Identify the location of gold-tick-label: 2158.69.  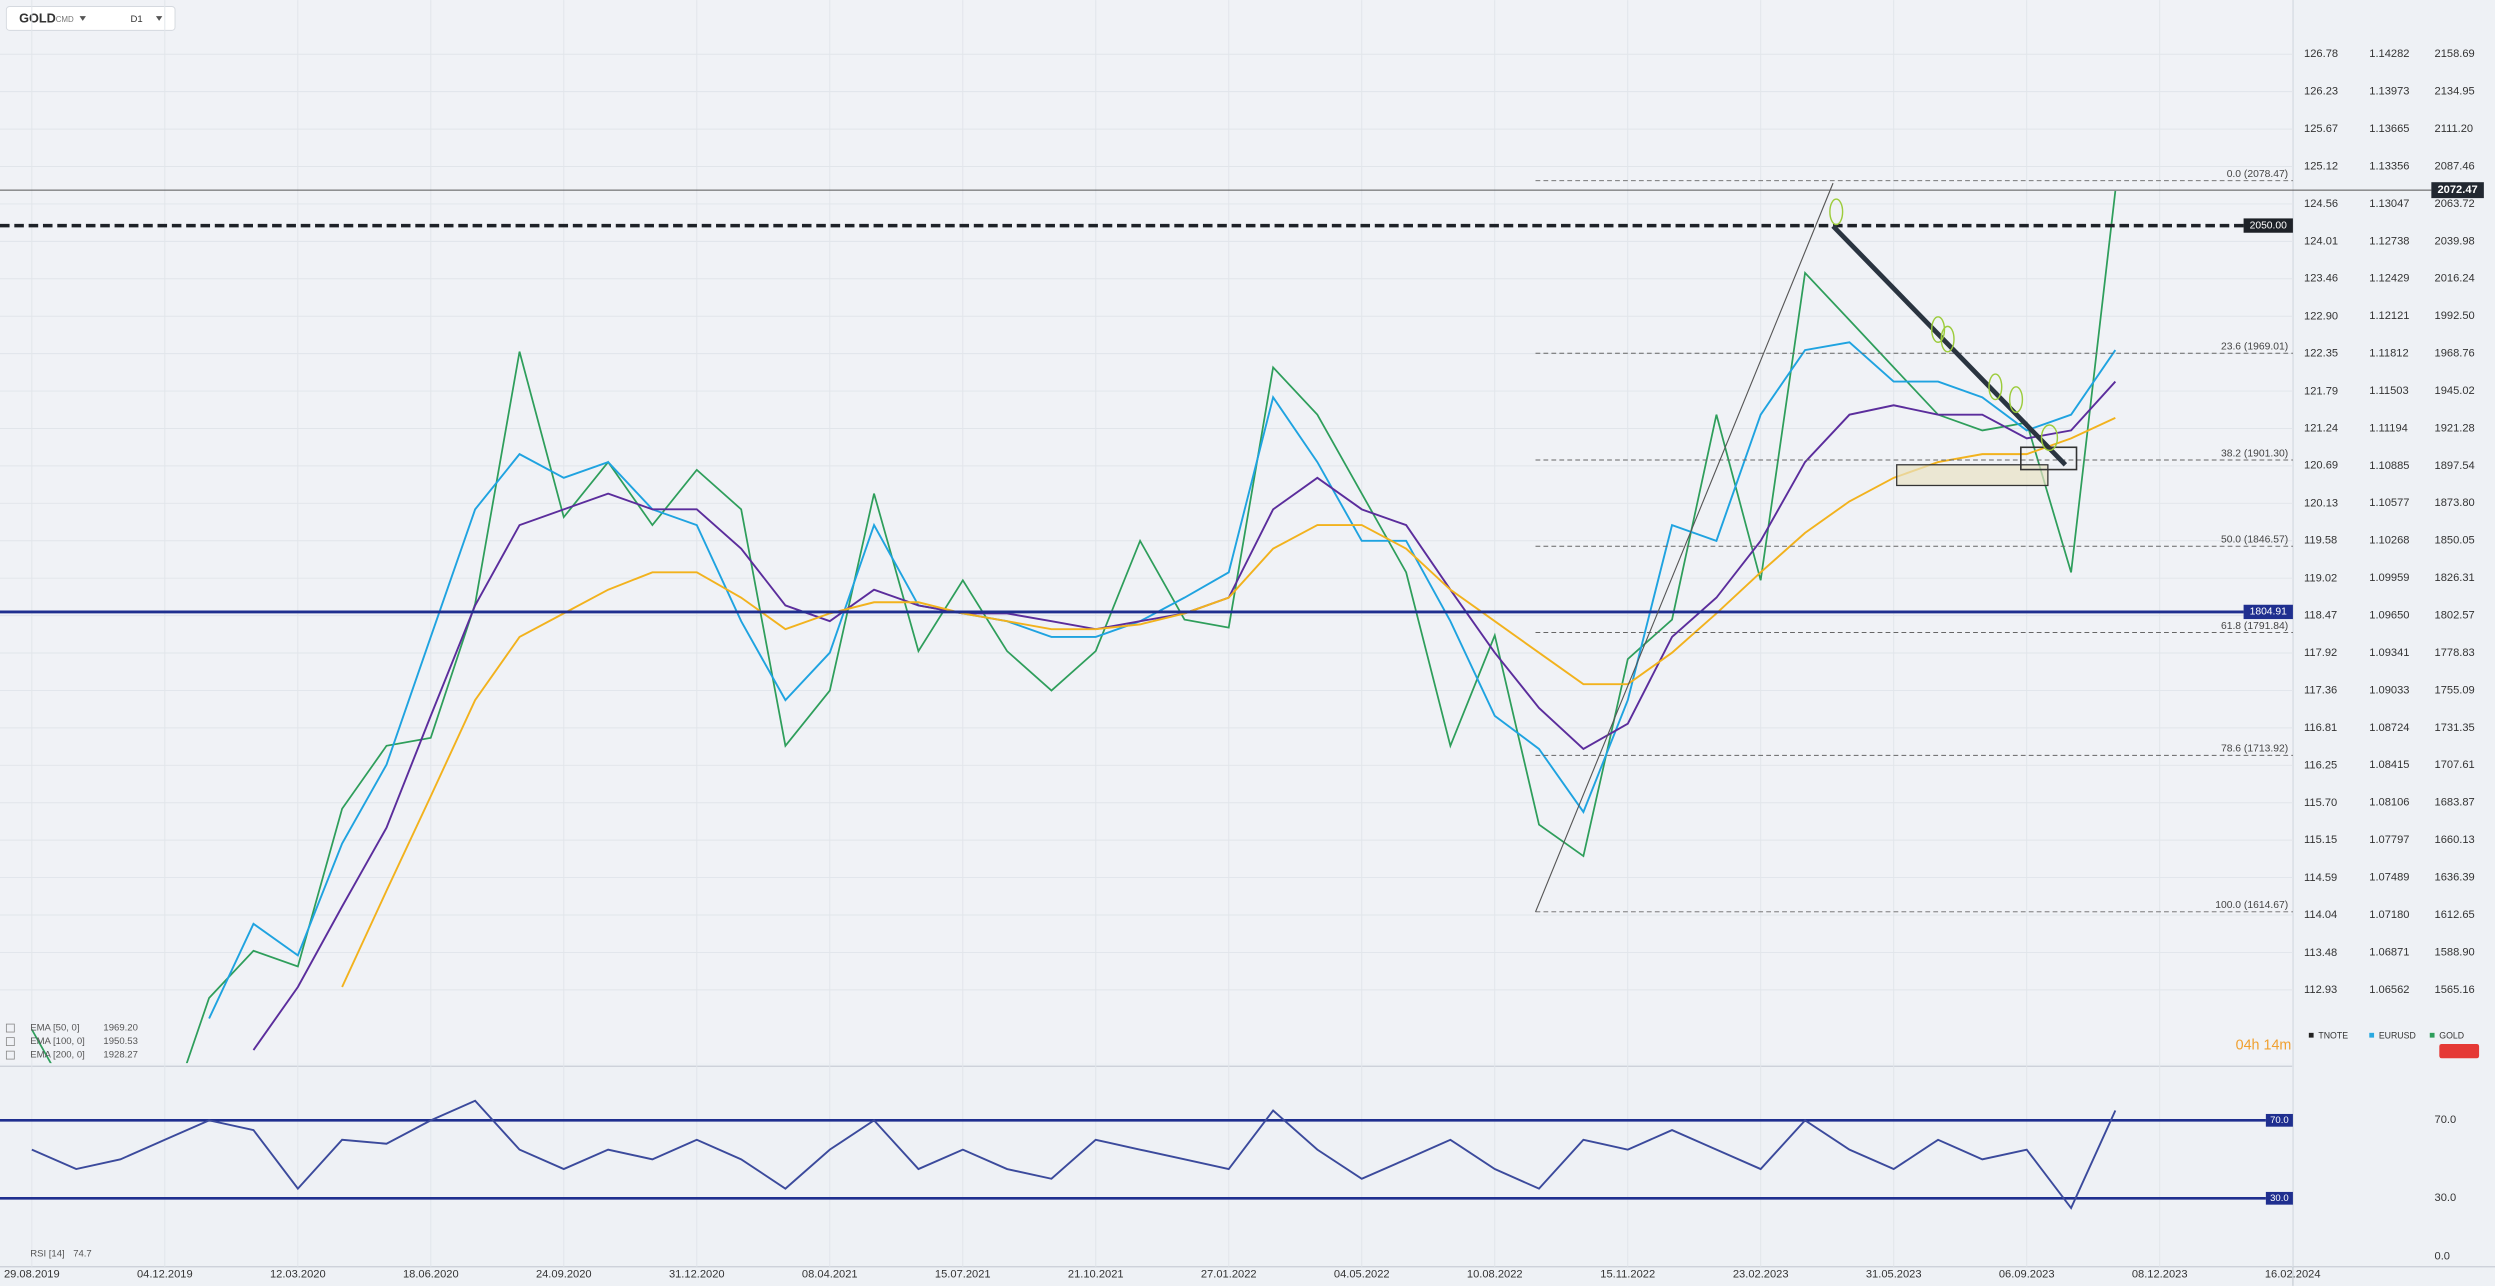
(2455, 54).